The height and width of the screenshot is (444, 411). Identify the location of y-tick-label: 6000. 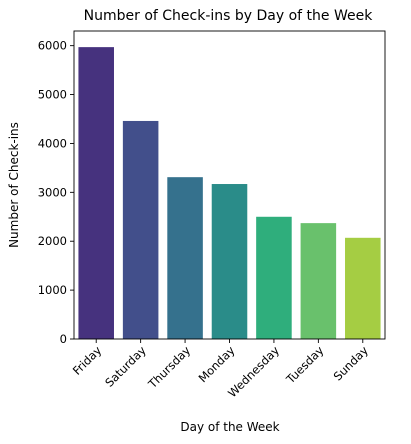
(52, 46).